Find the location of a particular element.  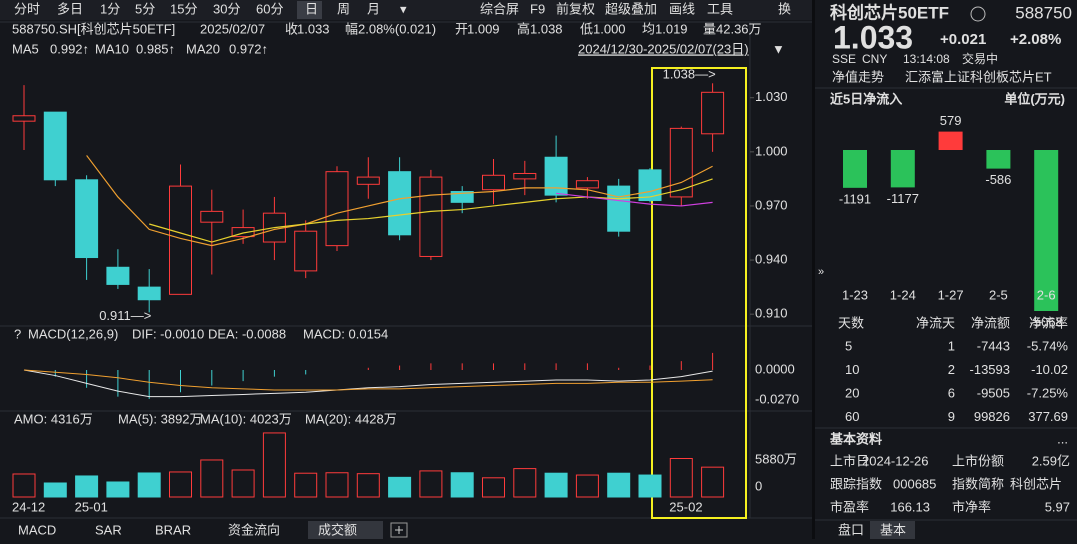

date-range: 2024/12/30-2025/02/07(23日) is located at coordinates (663, 48).